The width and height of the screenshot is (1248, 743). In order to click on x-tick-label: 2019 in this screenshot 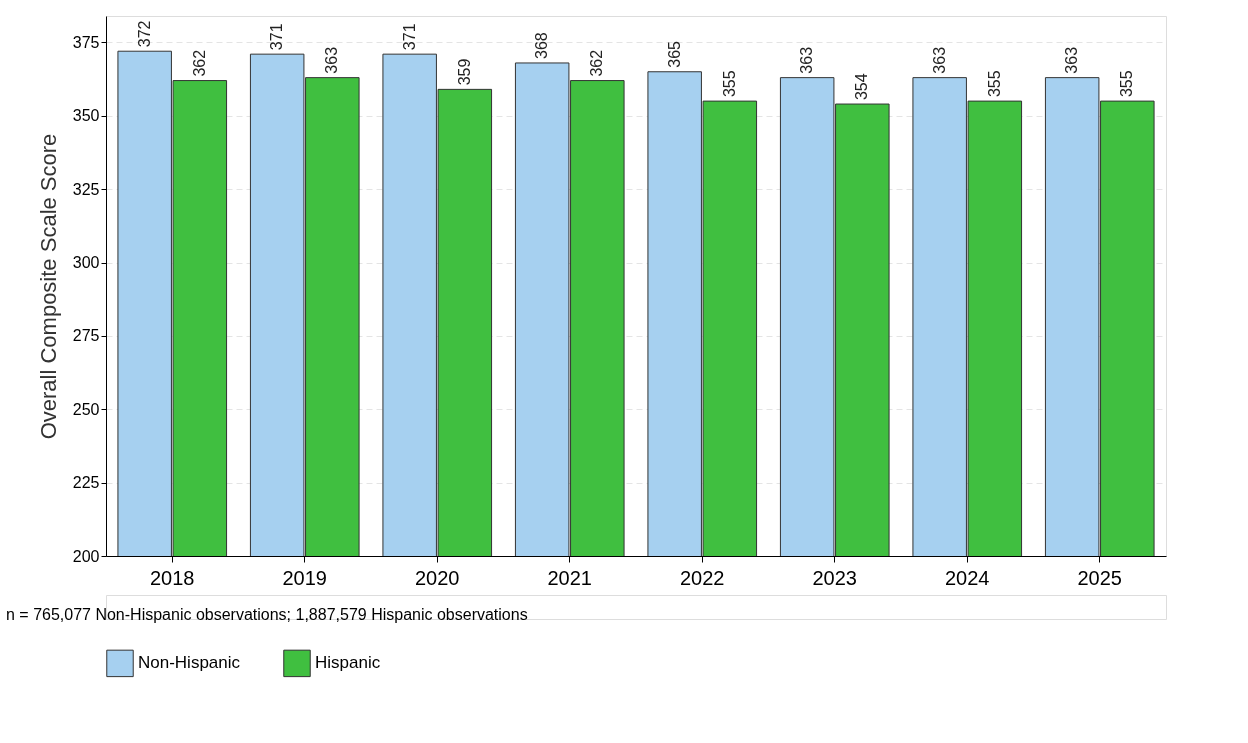, I will do `click(304, 577)`.